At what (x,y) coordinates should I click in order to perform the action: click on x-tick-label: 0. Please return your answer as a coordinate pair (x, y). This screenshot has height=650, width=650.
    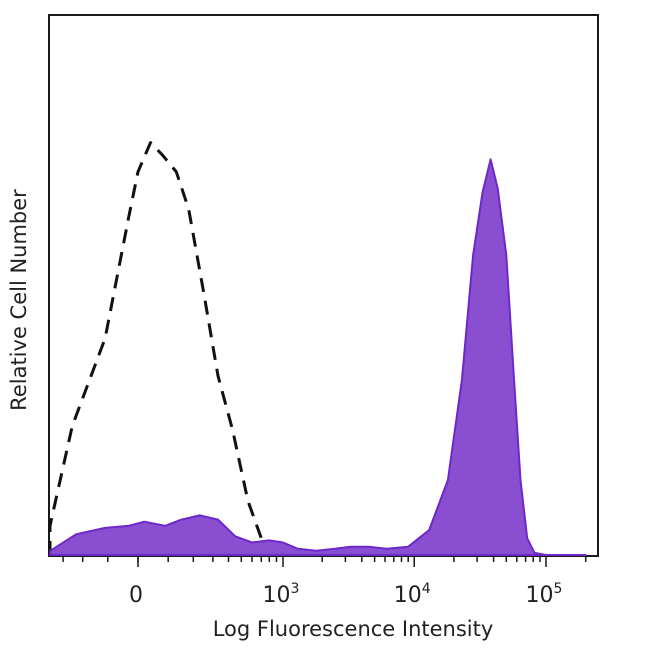
    Looking at the image, I should click on (136, 595).